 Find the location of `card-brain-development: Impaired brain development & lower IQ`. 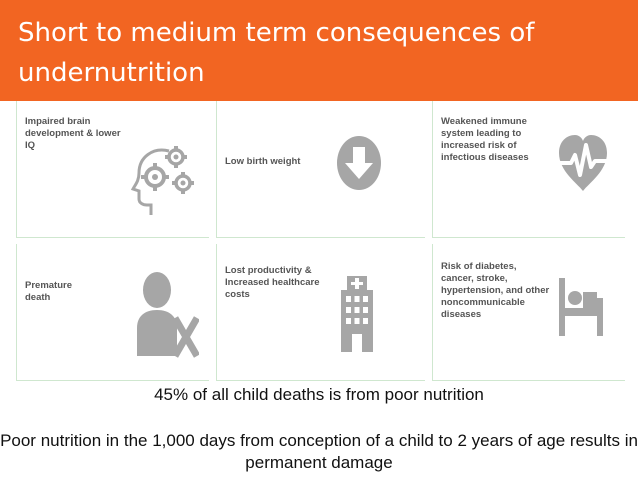

card-brain-development: Impaired brain development & lower IQ is located at coordinates (112, 169).